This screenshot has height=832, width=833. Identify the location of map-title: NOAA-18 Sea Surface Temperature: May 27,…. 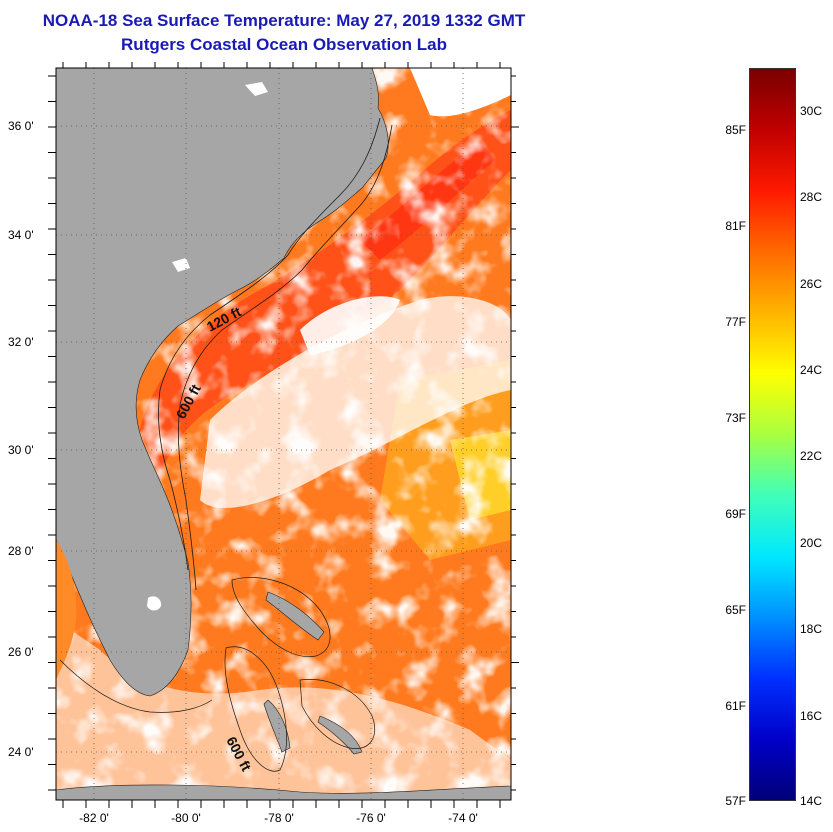
(284, 20).